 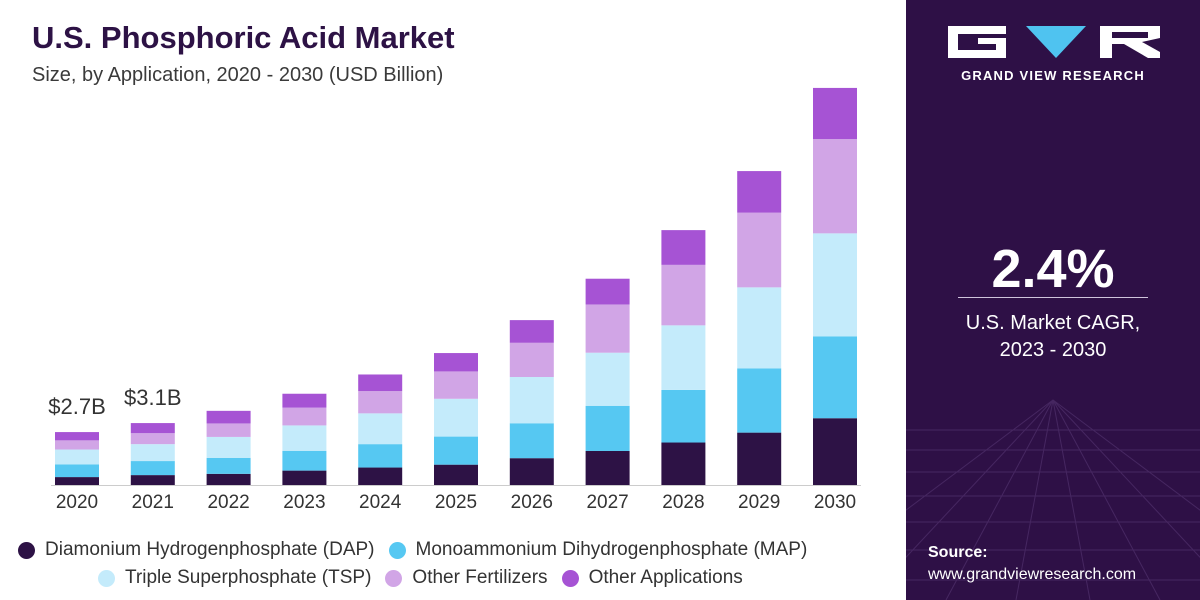 What do you see at coordinates (304, 460) in the screenshot?
I see `bar-2023-monoammonium-dihydrogenphosphate-map` at bounding box center [304, 460].